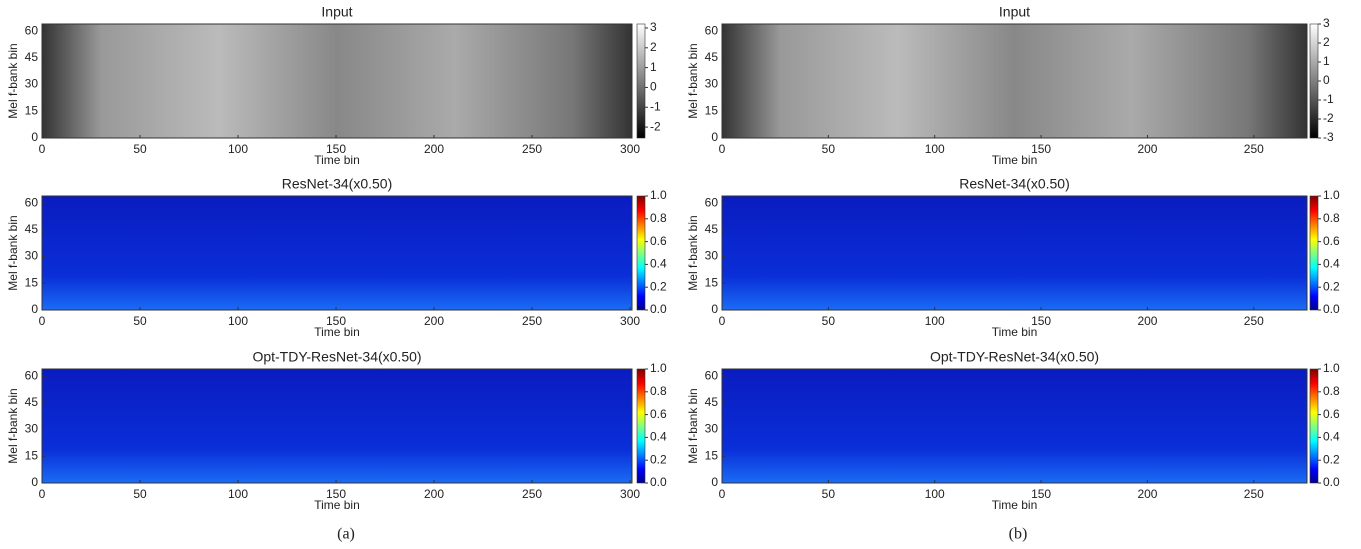  I want to click on colorbar-tick-label: -2, so click(655, 126).